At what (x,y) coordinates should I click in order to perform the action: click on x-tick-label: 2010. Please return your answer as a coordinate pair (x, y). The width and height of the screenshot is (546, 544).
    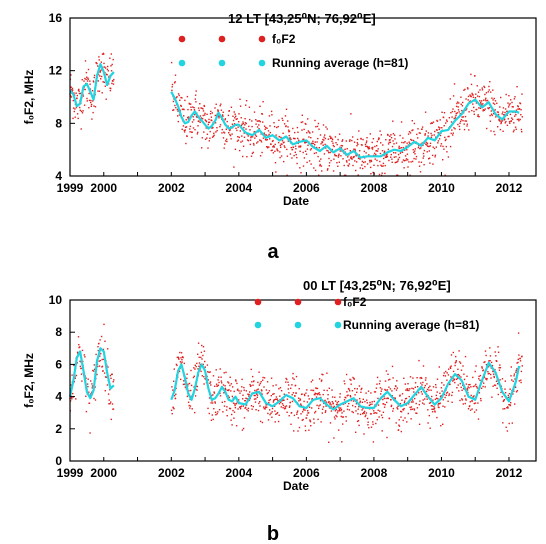
    Looking at the image, I should click on (441, 473).